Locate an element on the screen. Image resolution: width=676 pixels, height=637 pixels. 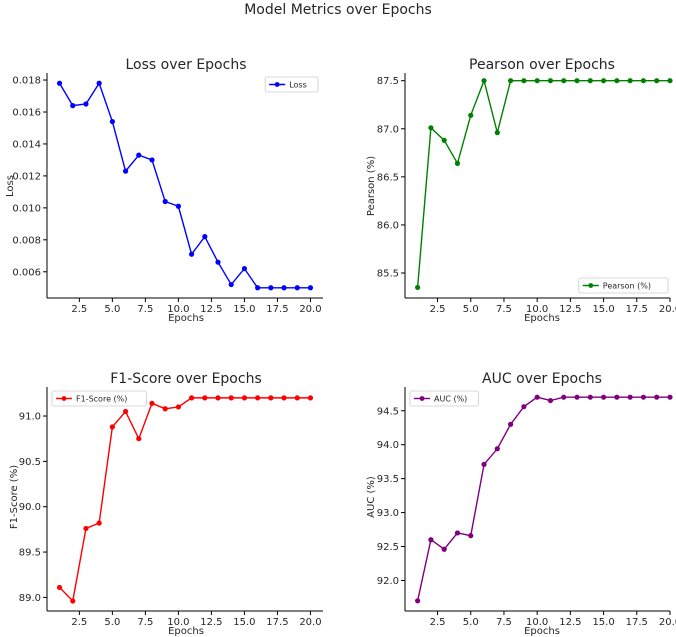
loss-xtick-label: 5.0 is located at coordinates (112, 309).